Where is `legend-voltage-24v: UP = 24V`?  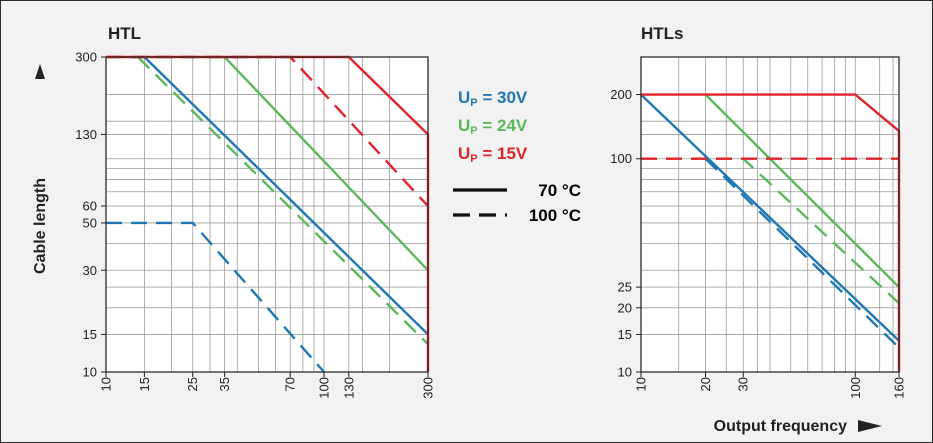
legend-voltage-24v: UP = 24V is located at coordinates (493, 126).